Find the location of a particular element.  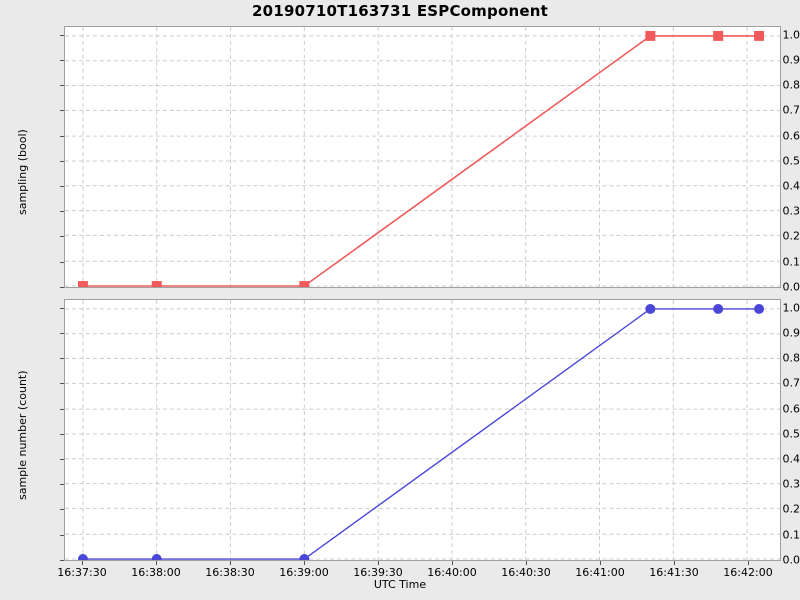

bottom-y-axis-title-wrap: sample number (count) is located at coordinates (22, 435).